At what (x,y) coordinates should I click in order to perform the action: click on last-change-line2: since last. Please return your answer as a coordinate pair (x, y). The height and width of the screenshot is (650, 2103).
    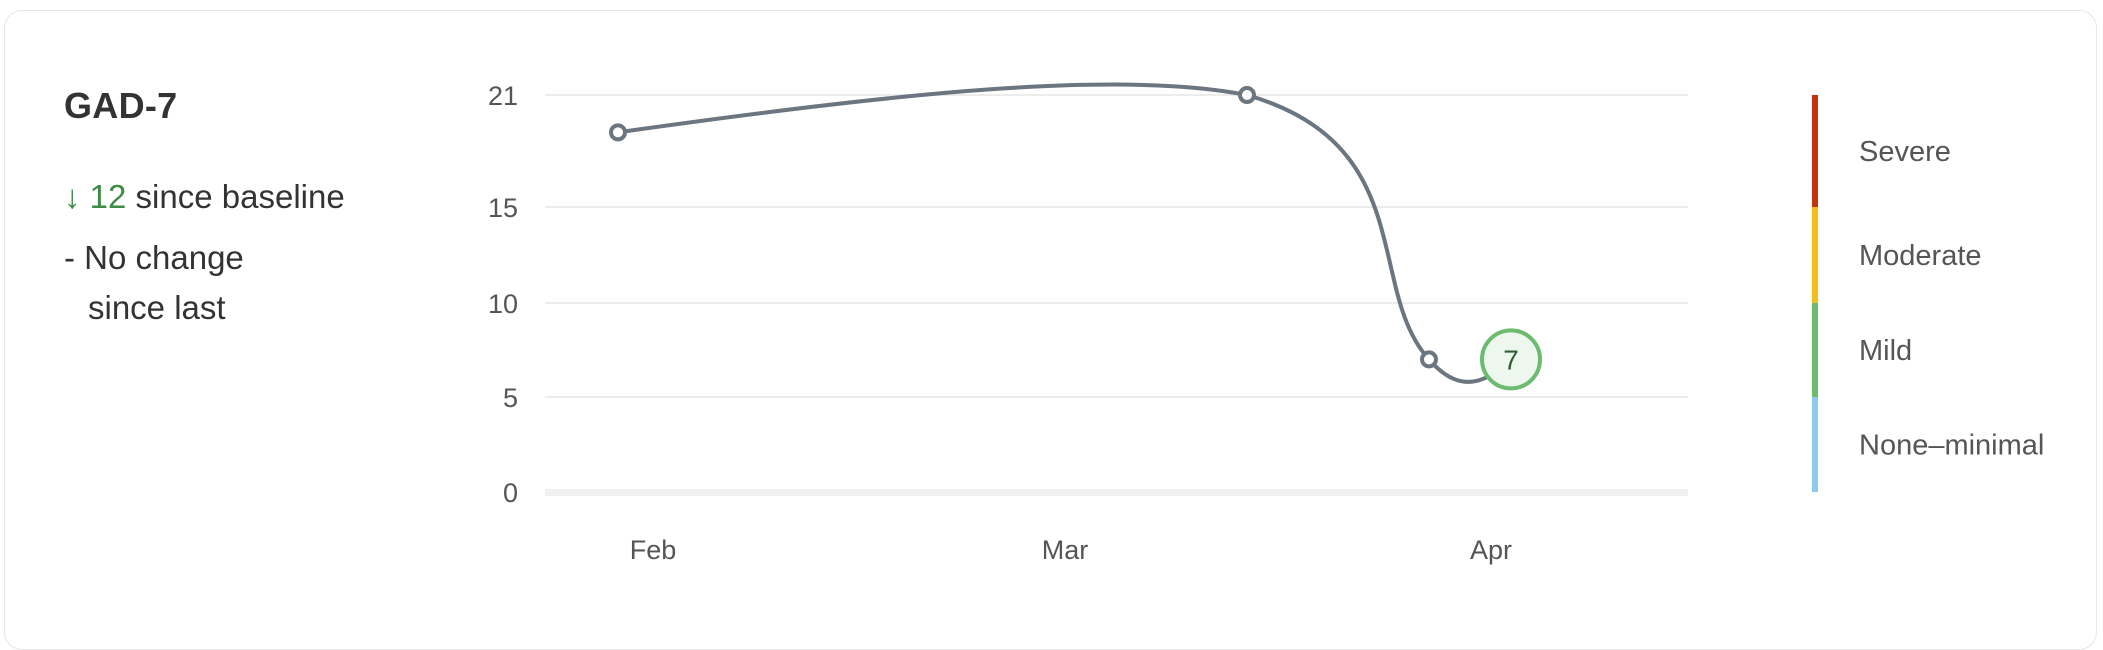
    Looking at the image, I should click on (157, 307).